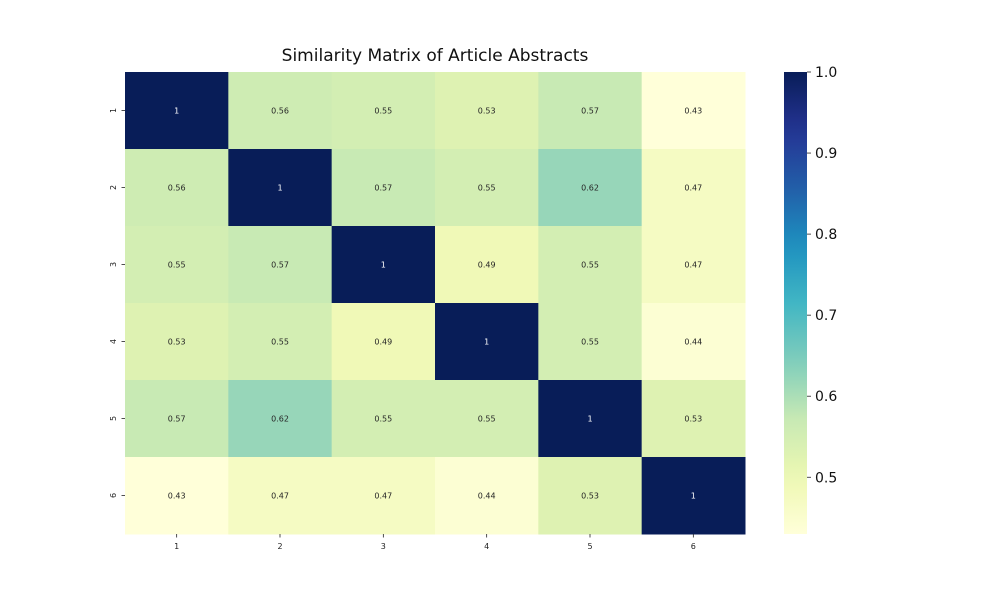 This screenshot has width=1000, height=600. Describe the element at coordinates (113, 110) in the screenshot. I see `y-tick-label: 1` at that location.